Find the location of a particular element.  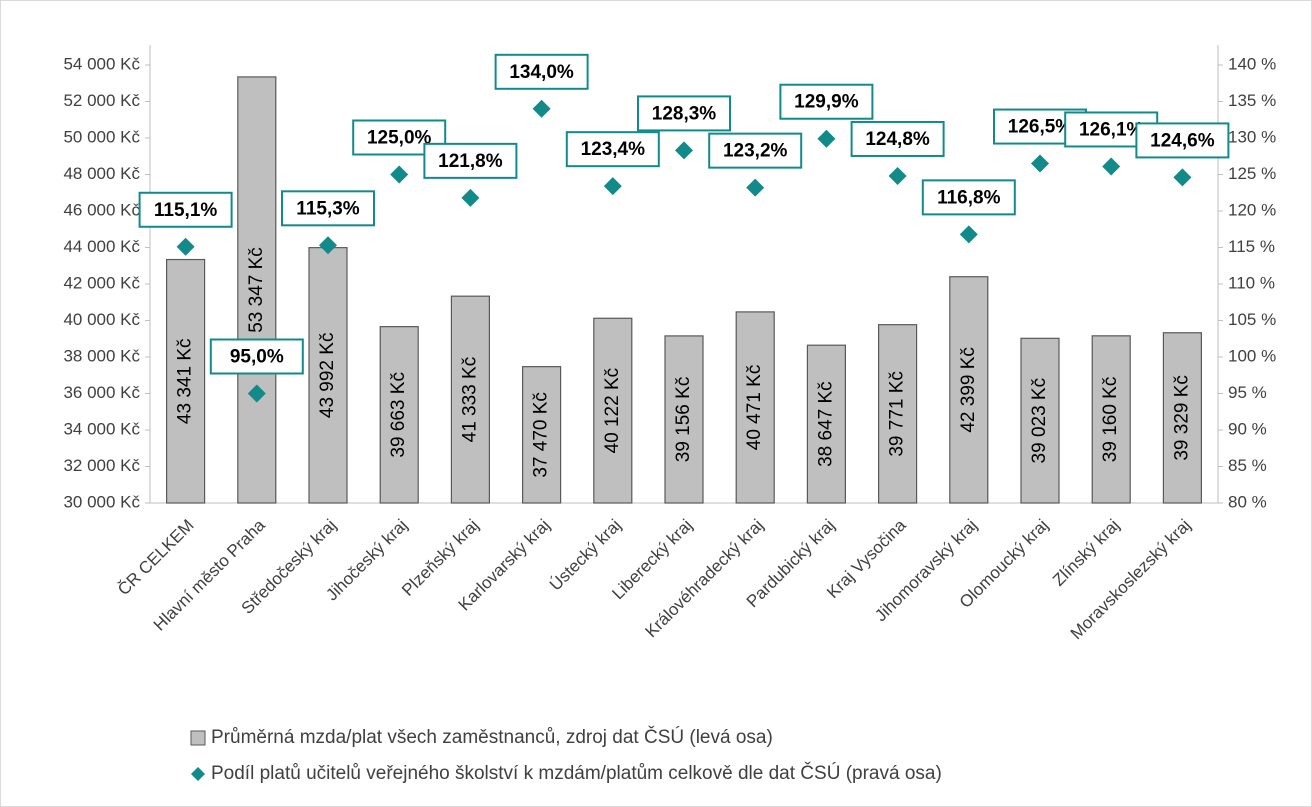

bar-value-label: 38 647 Kč is located at coordinates (825, 424).